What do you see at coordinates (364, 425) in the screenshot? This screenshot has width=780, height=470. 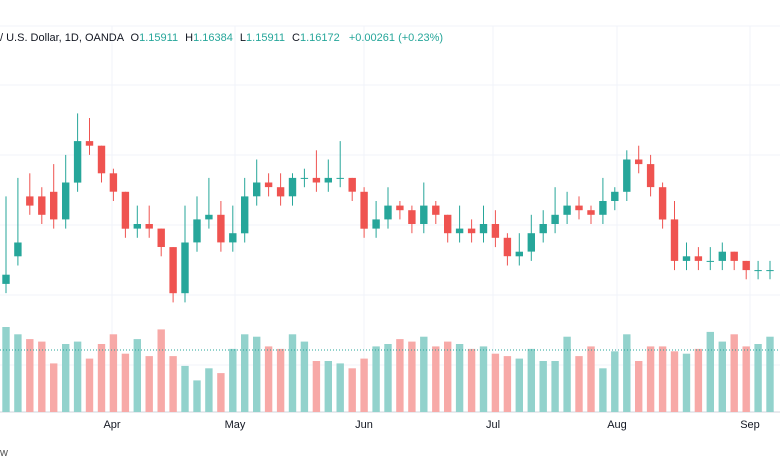 I see `x-tick-label: Jun` at bounding box center [364, 425].